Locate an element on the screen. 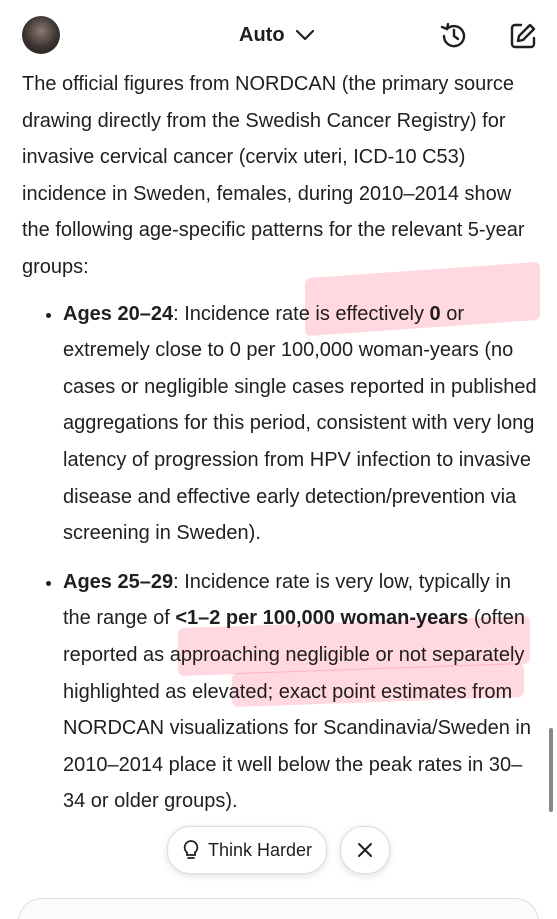 The width and height of the screenshot is (557, 919). close-icon is located at coordinates (365, 850).